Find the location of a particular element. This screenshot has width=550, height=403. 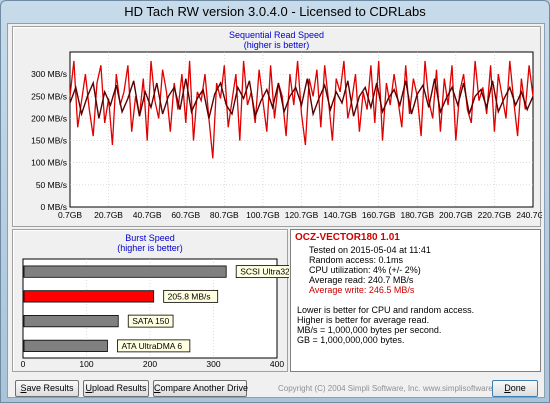

average-read: Average read: 240.7 MB/s is located at coordinates (361, 280).